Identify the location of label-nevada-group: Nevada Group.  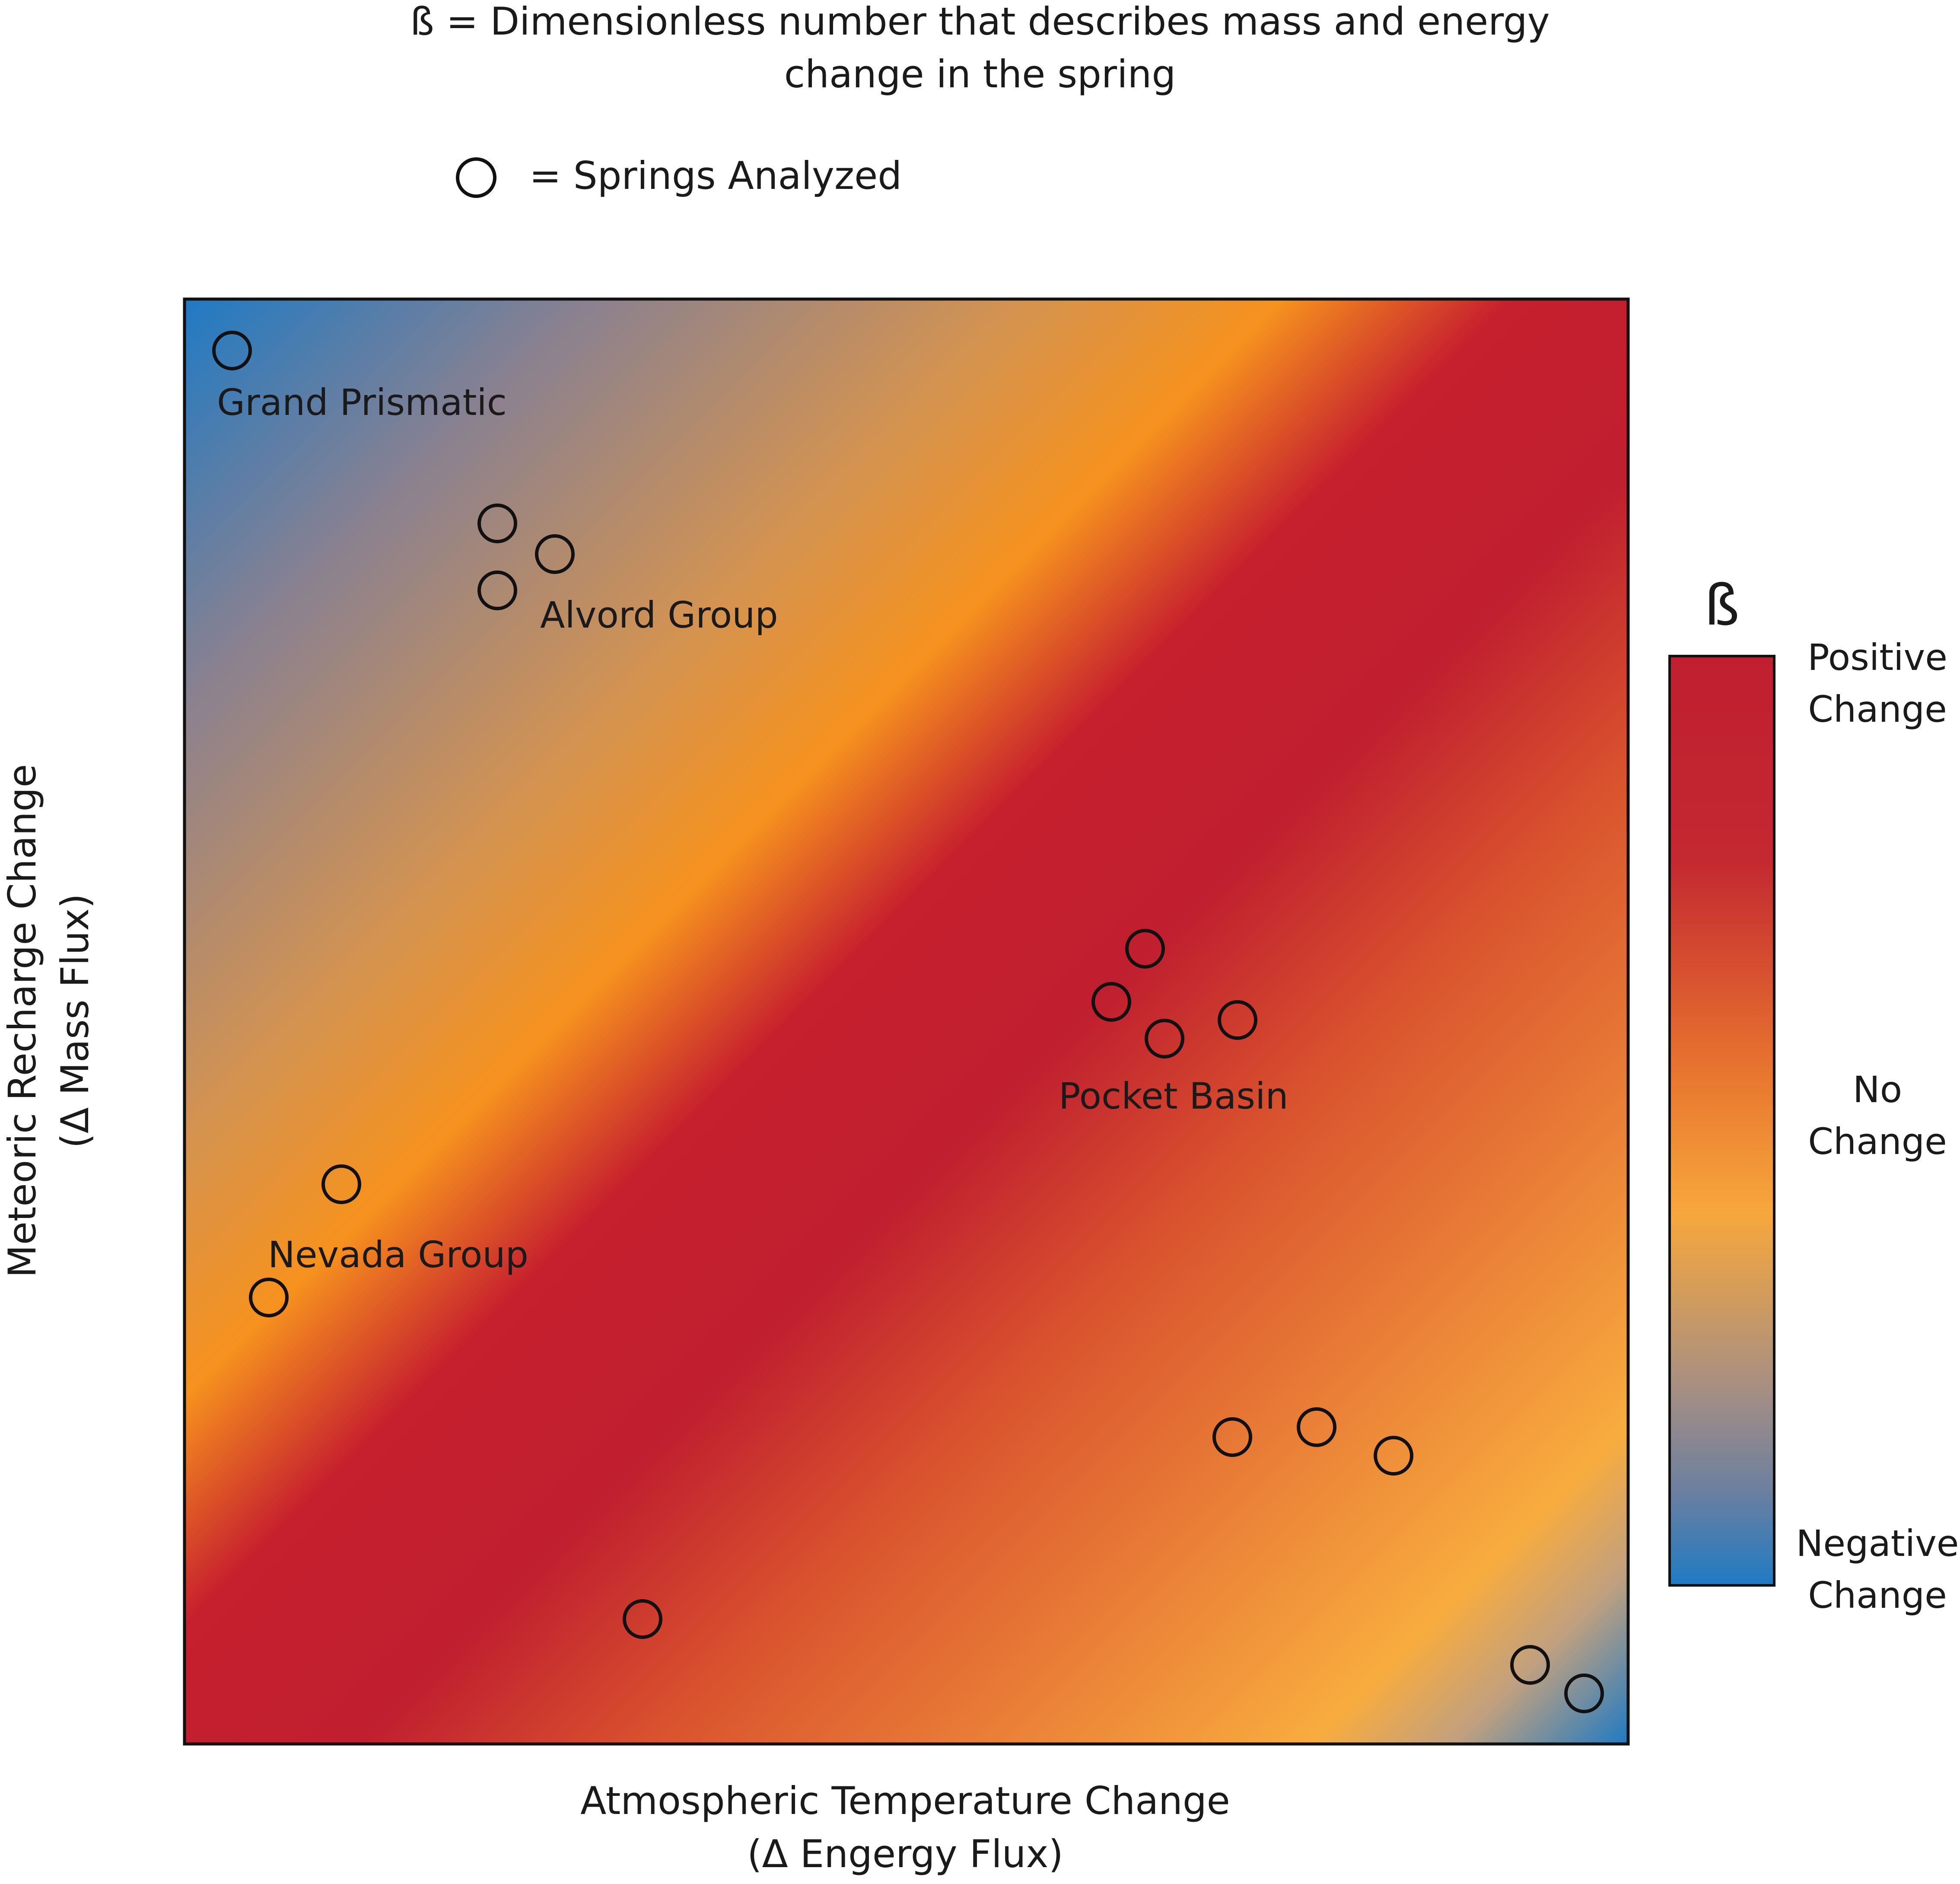
(398, 1255).